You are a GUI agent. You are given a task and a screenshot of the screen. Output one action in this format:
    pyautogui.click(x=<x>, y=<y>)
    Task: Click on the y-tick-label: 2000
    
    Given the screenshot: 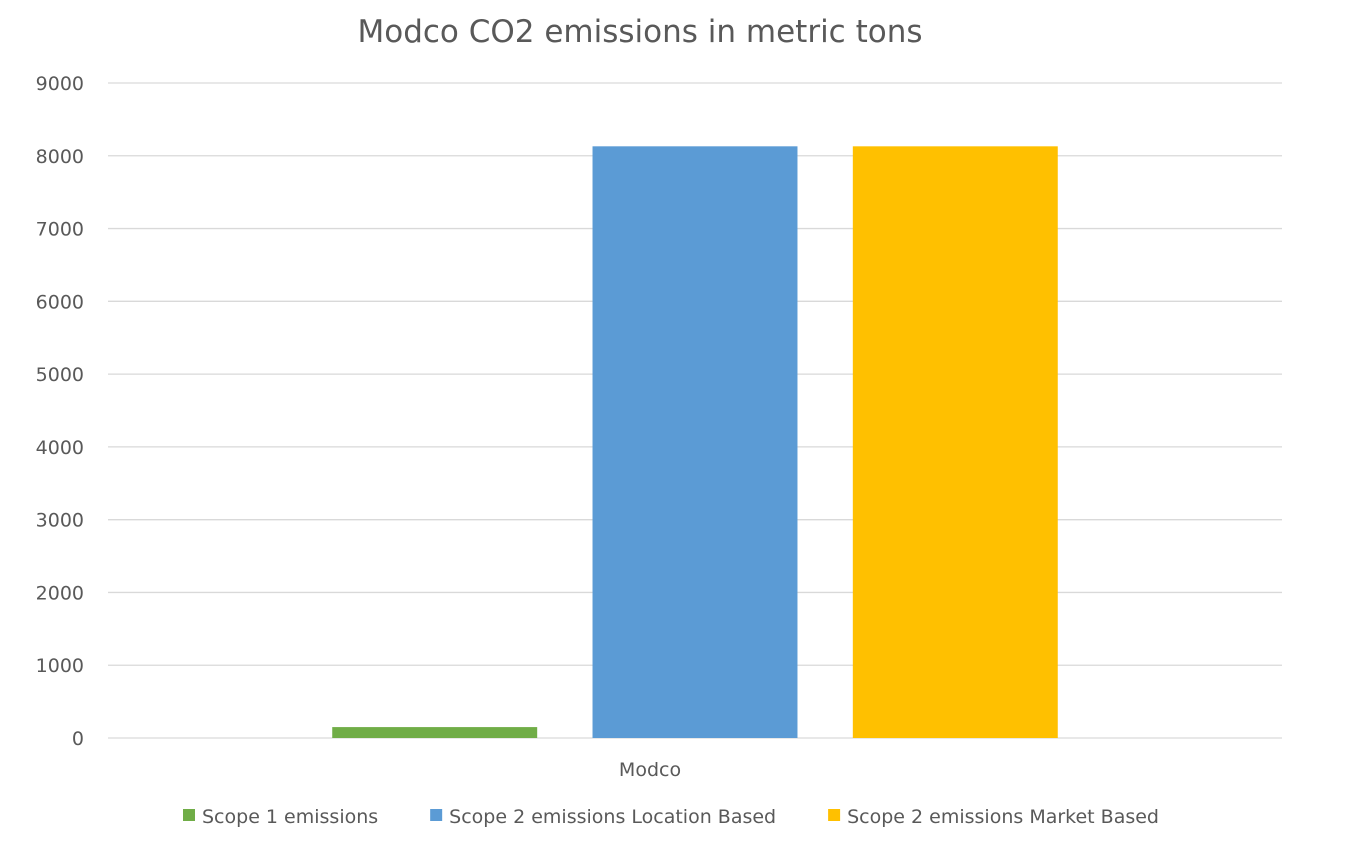 What is the action you would take?
    pyautogui.click(x=60, y=593)
    